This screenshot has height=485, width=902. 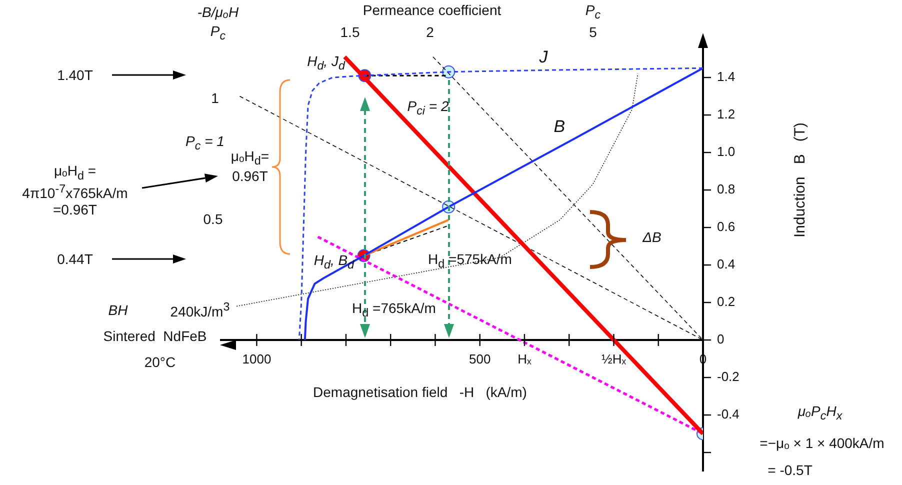 What do you see at coordinates (218, 33) in the screenshot?
I see `annotation: P$_{c}$` at bounding box center [218, 33].